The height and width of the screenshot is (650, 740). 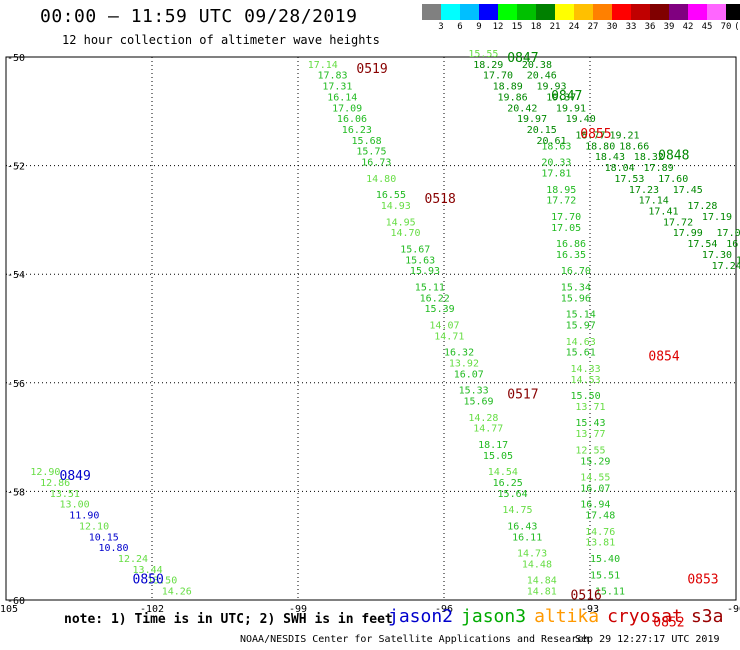 I want to click on legend-label: 70, so click(x=726, y=27).